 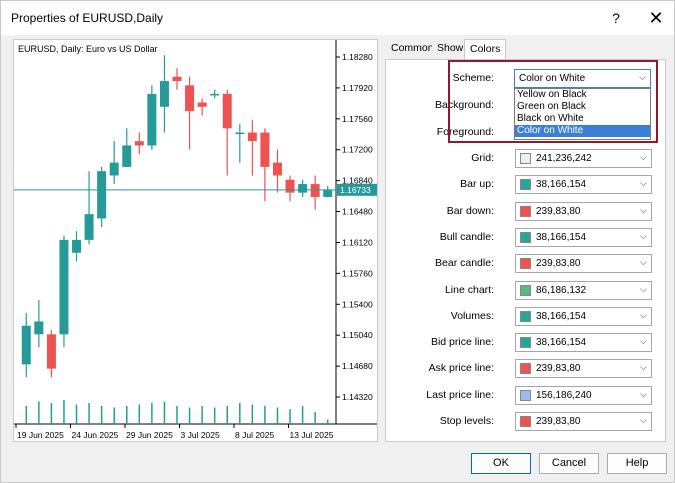 I want to click on color-select: 86,186,132 ⌵, so click(x=583, y=290).